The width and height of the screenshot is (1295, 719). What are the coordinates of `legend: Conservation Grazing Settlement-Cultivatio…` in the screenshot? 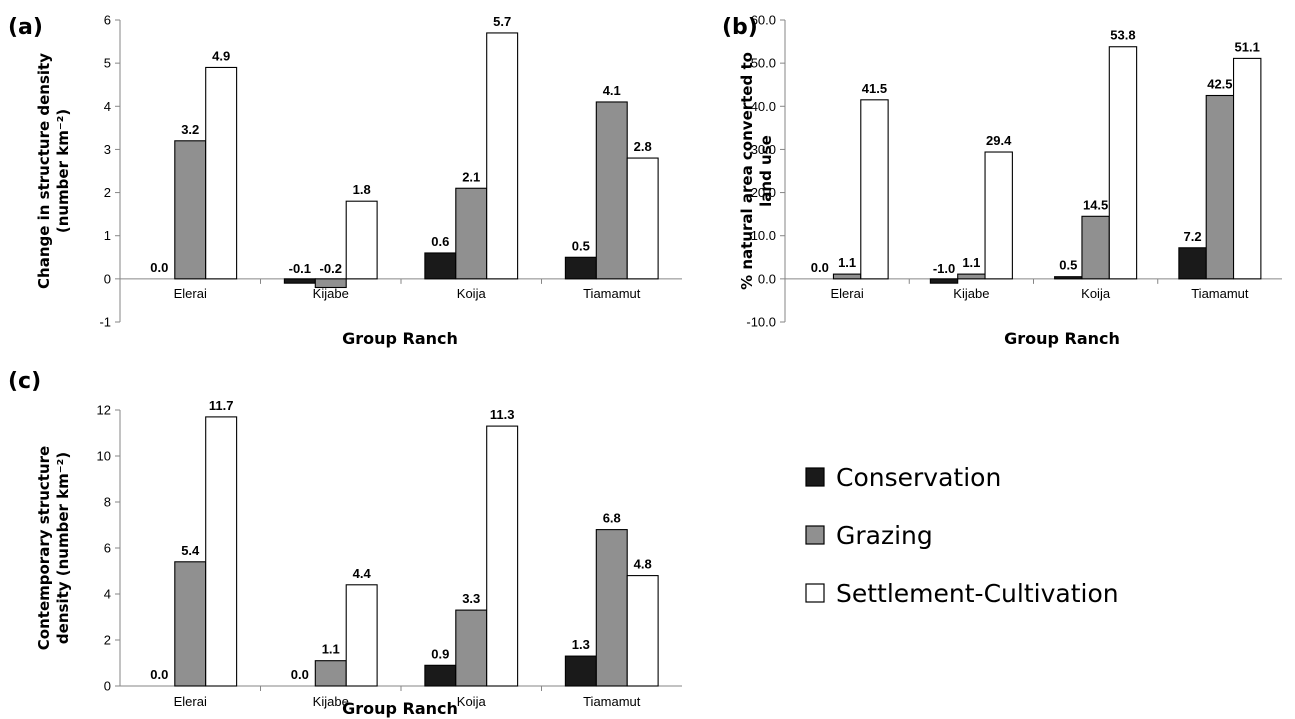 It's located at (962, 535).